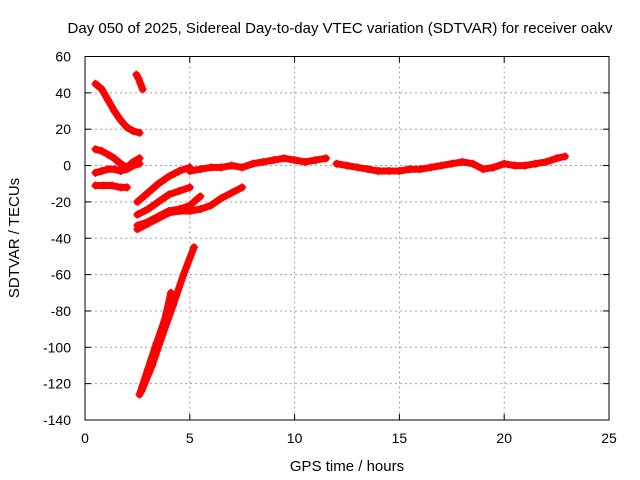  What do you see at coordinates (63, 129) in the screenshot?
I see `y-tick-label: 20` at bounding box center [63, 129].